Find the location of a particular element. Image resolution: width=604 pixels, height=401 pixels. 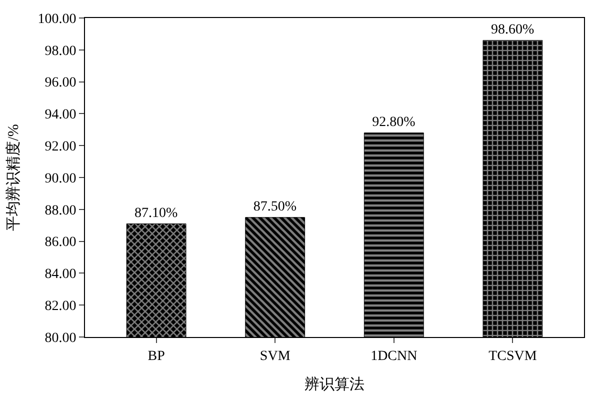

y-tick-label: 80.00 is located at coordinates (60, 338).